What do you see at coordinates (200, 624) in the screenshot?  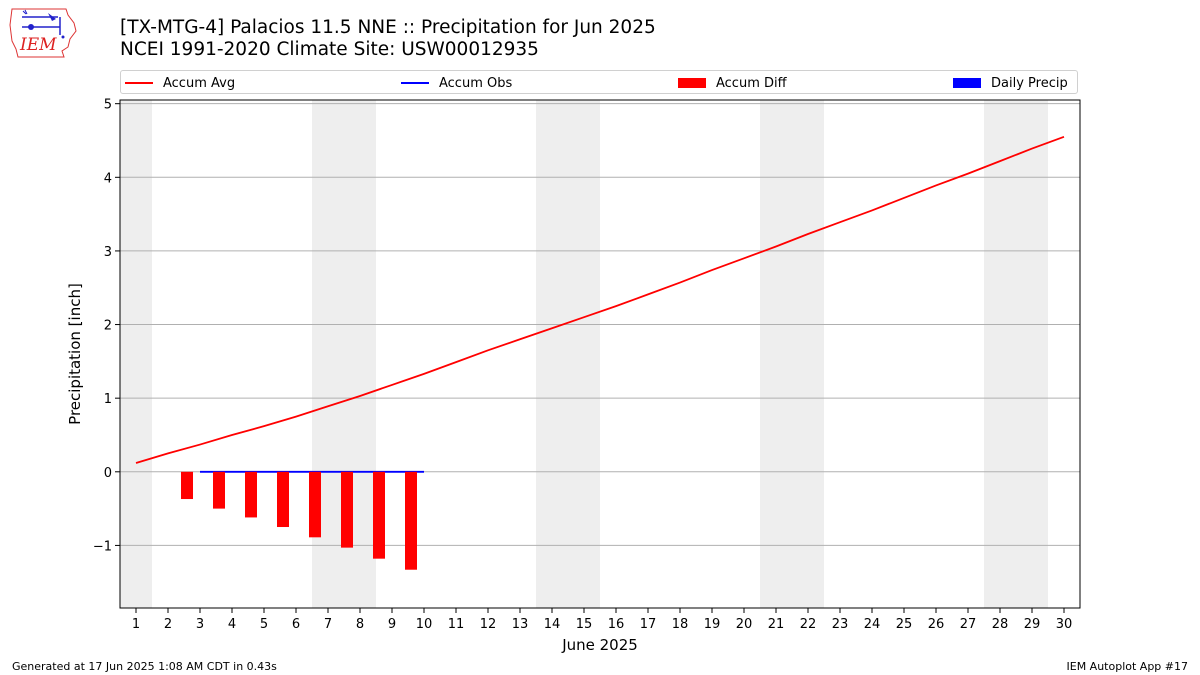 I see `x-tick-label: 3` at bounding box center [200, 624].